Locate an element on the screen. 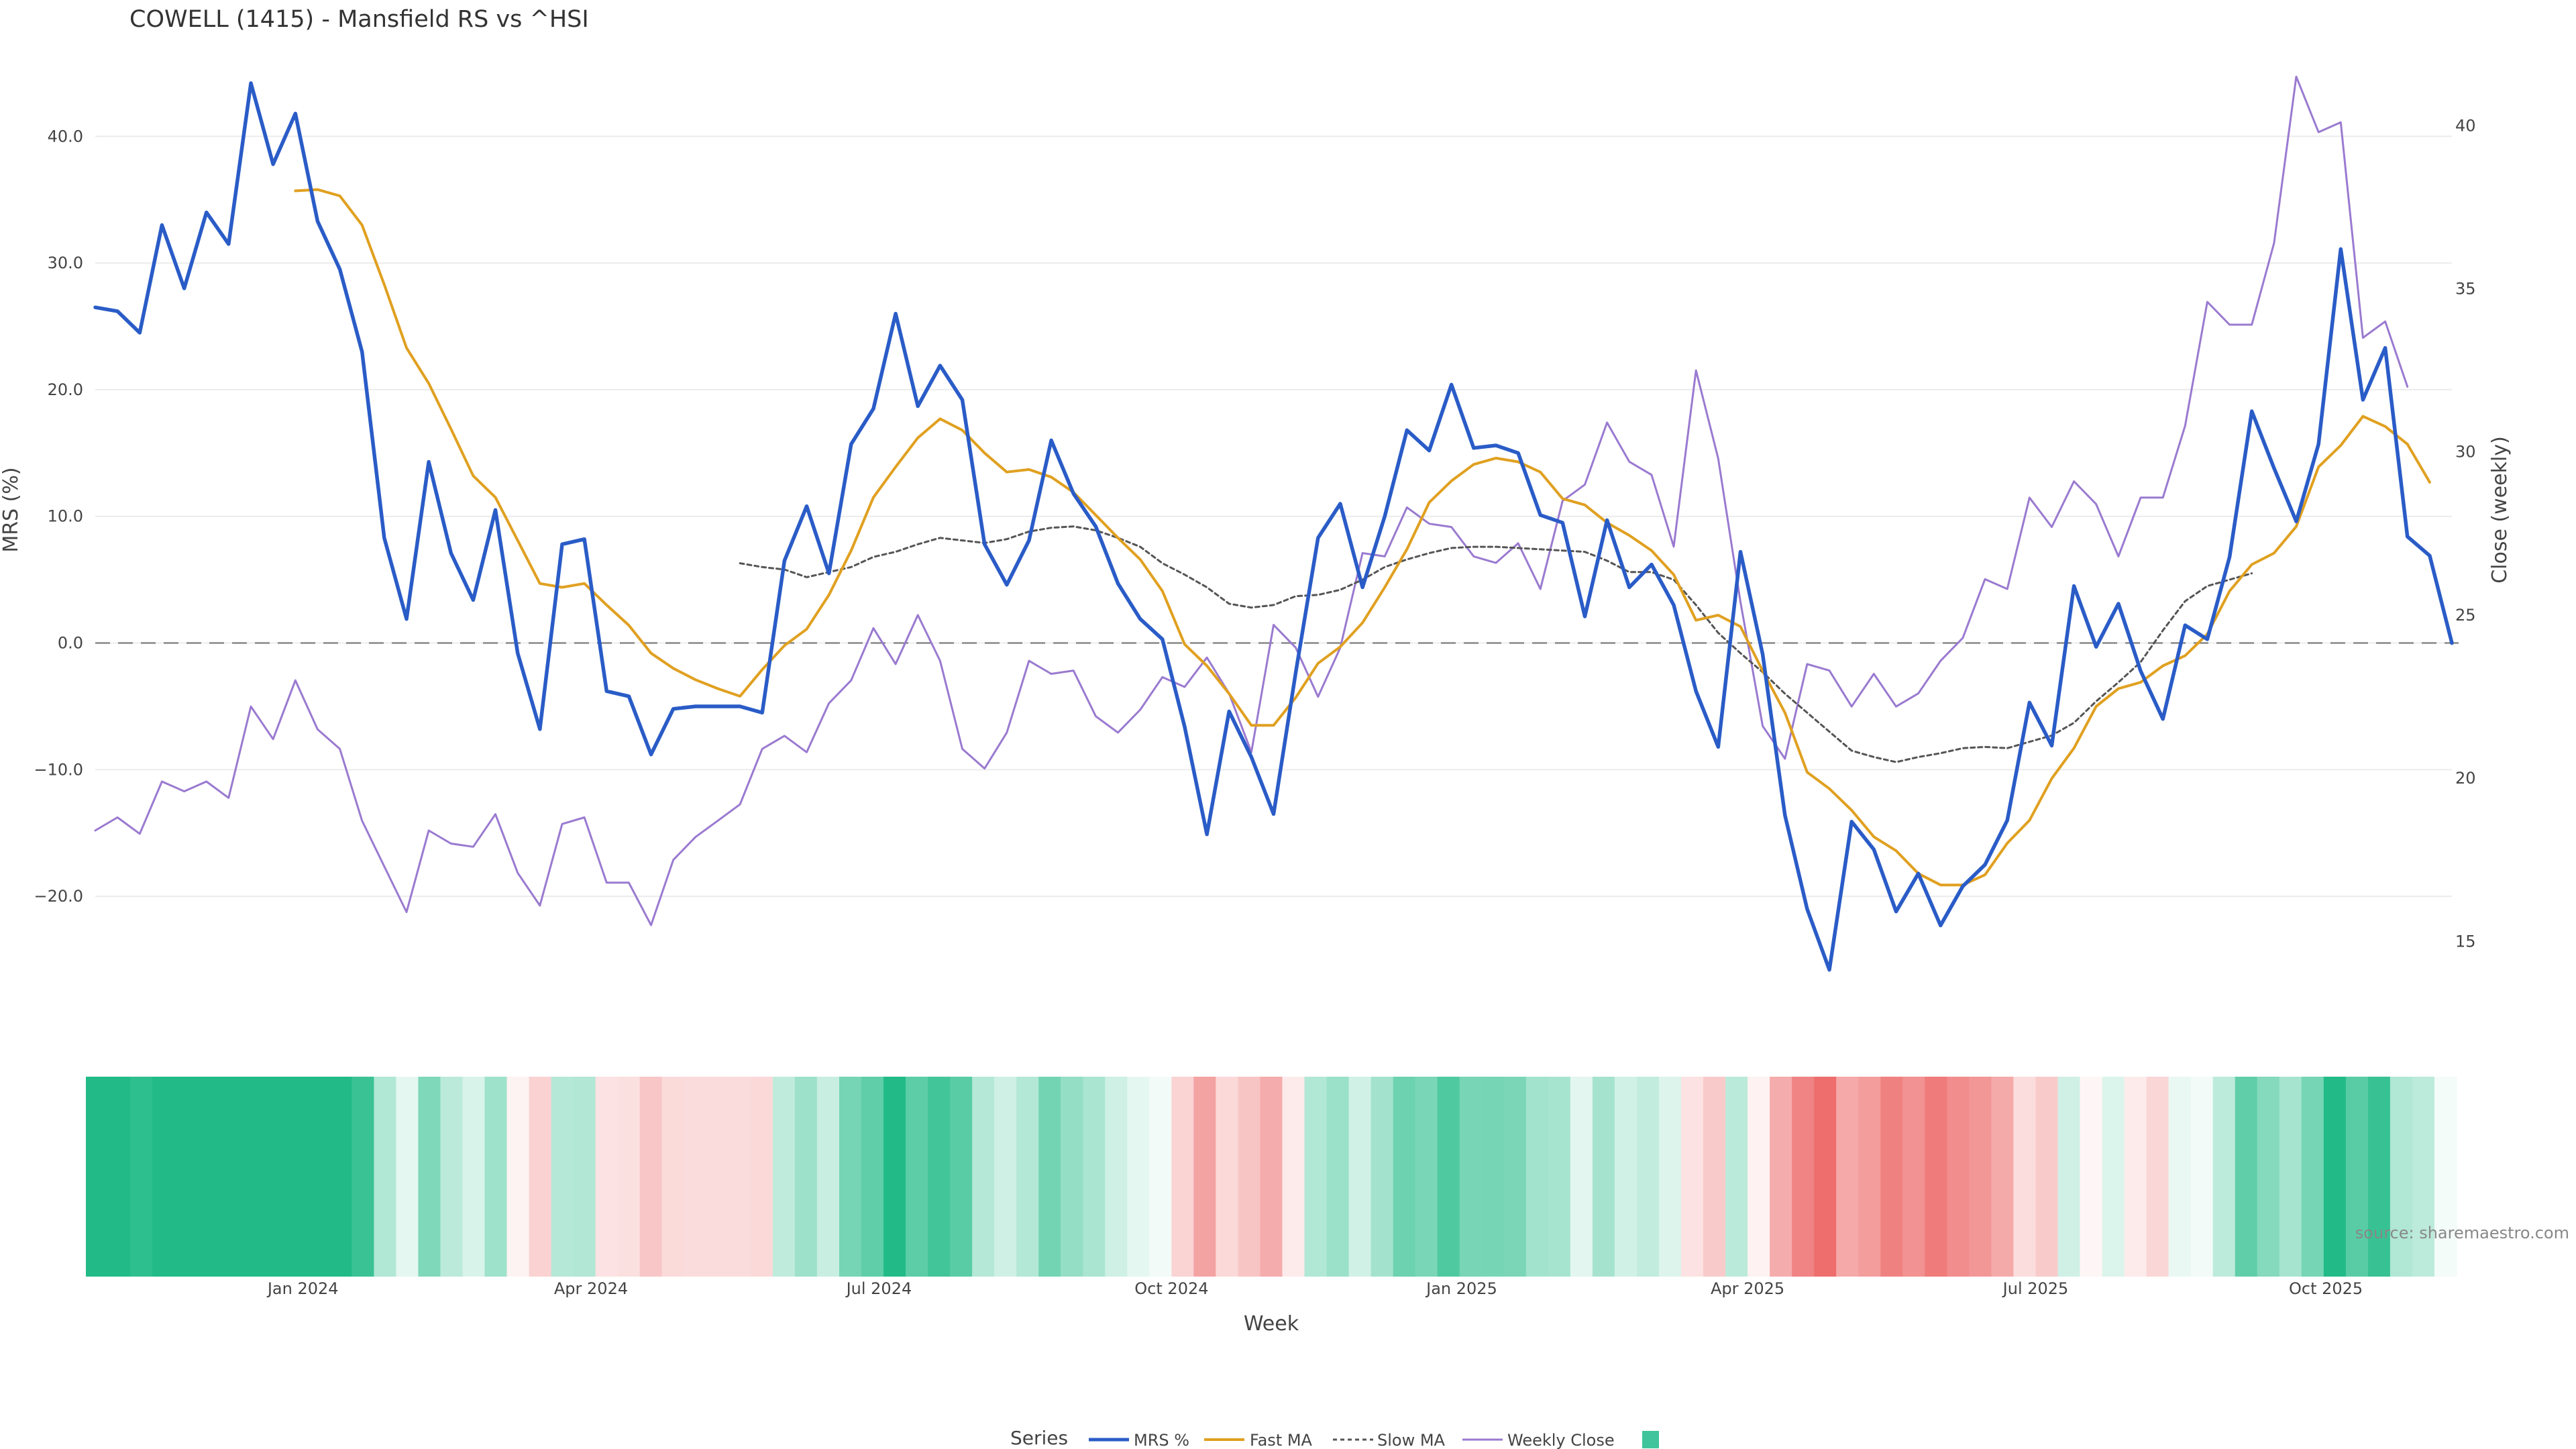 This screenshot has height=1449, width=2576. left-tick-label: 10.0 is located at coordinates (65, 516).